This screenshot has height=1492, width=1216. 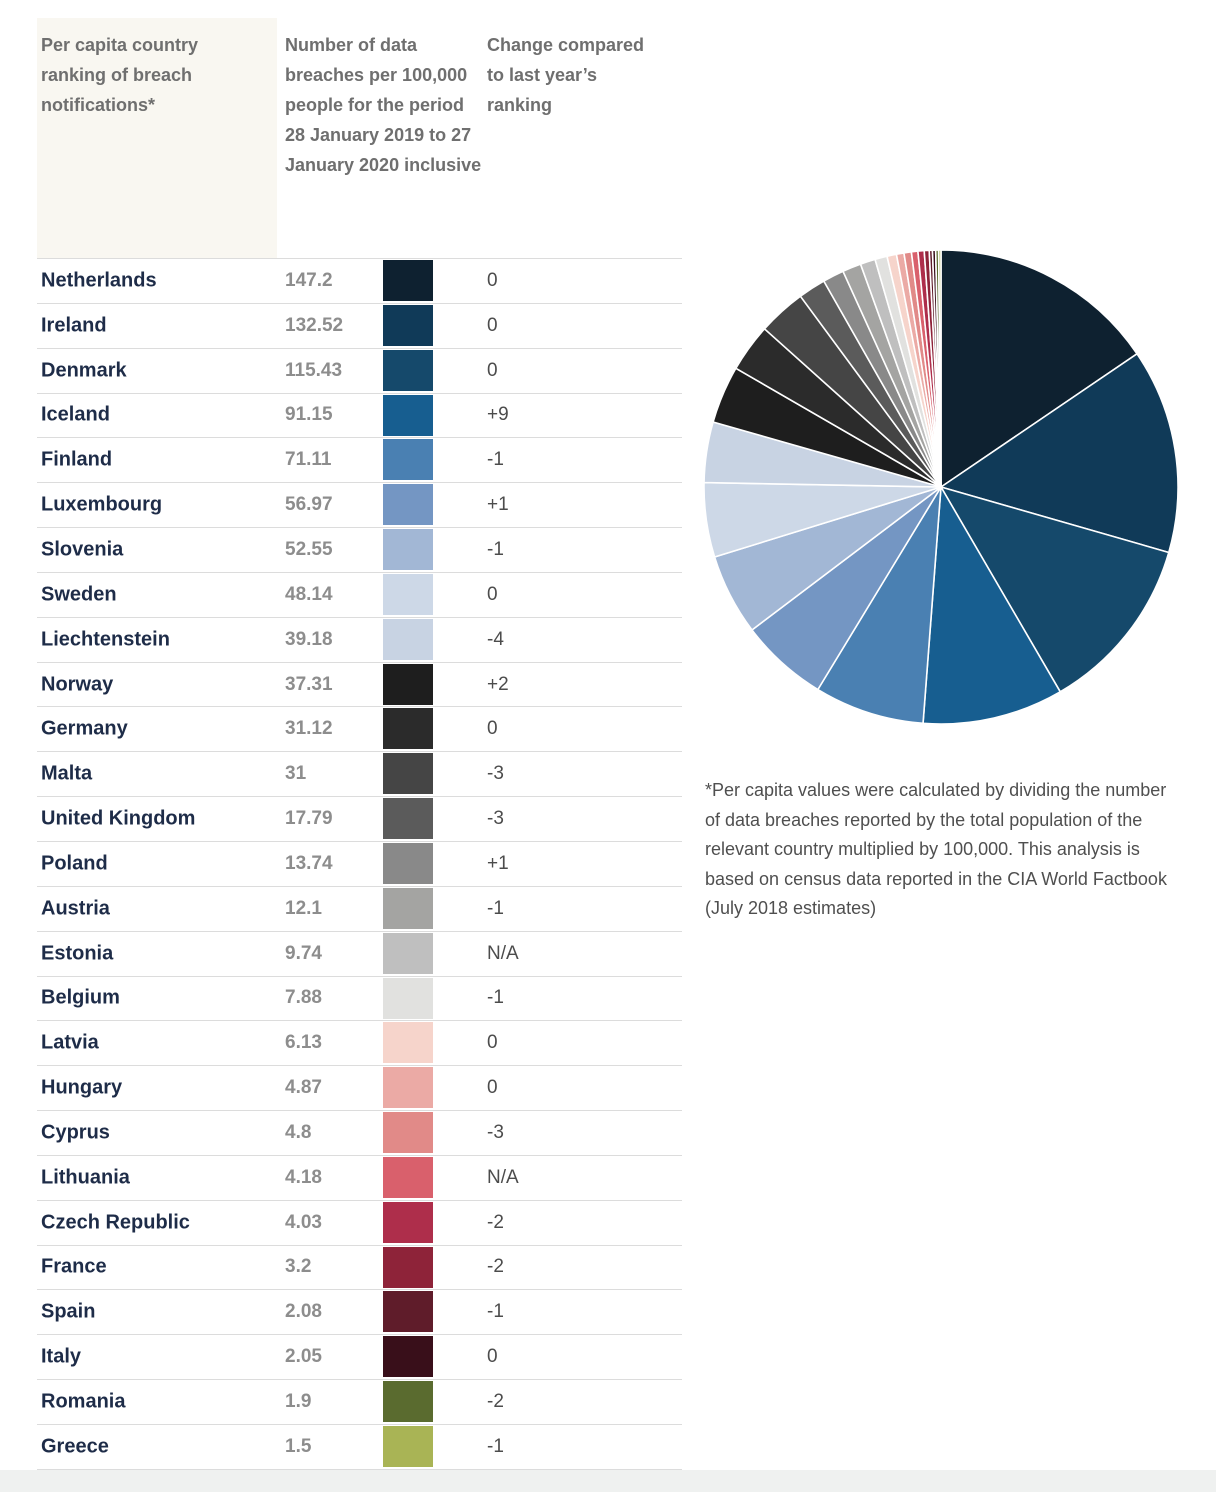 What do you see at coordinates (359, 1358) in the screenshot?
I see `table-row: Italy 2.05 0` at bounding box center [359, 1358].